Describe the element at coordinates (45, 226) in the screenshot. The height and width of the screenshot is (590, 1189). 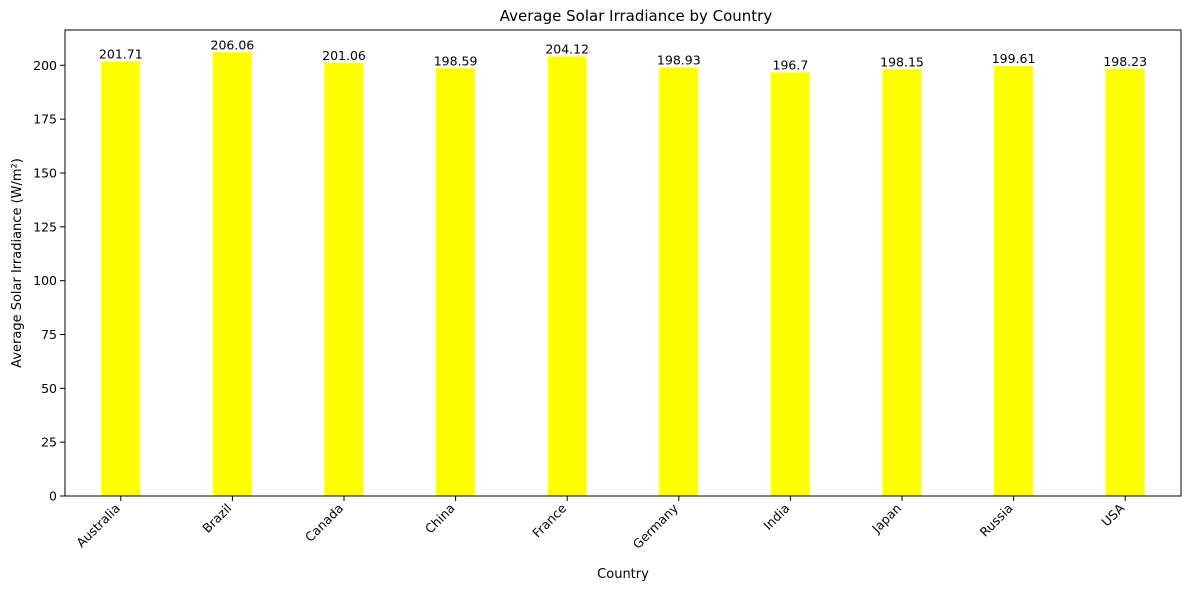
I see `y-tick-label: 125` at that location.